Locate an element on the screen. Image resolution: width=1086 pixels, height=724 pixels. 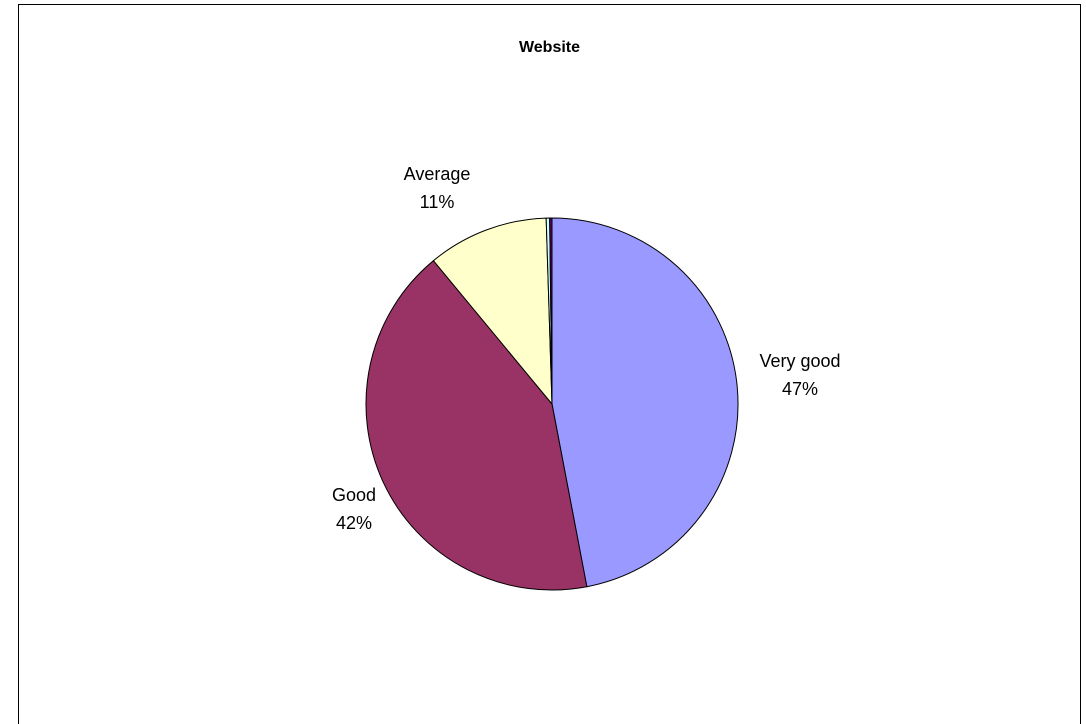
slice-label-average: Average is located at coordinates (437, 174).